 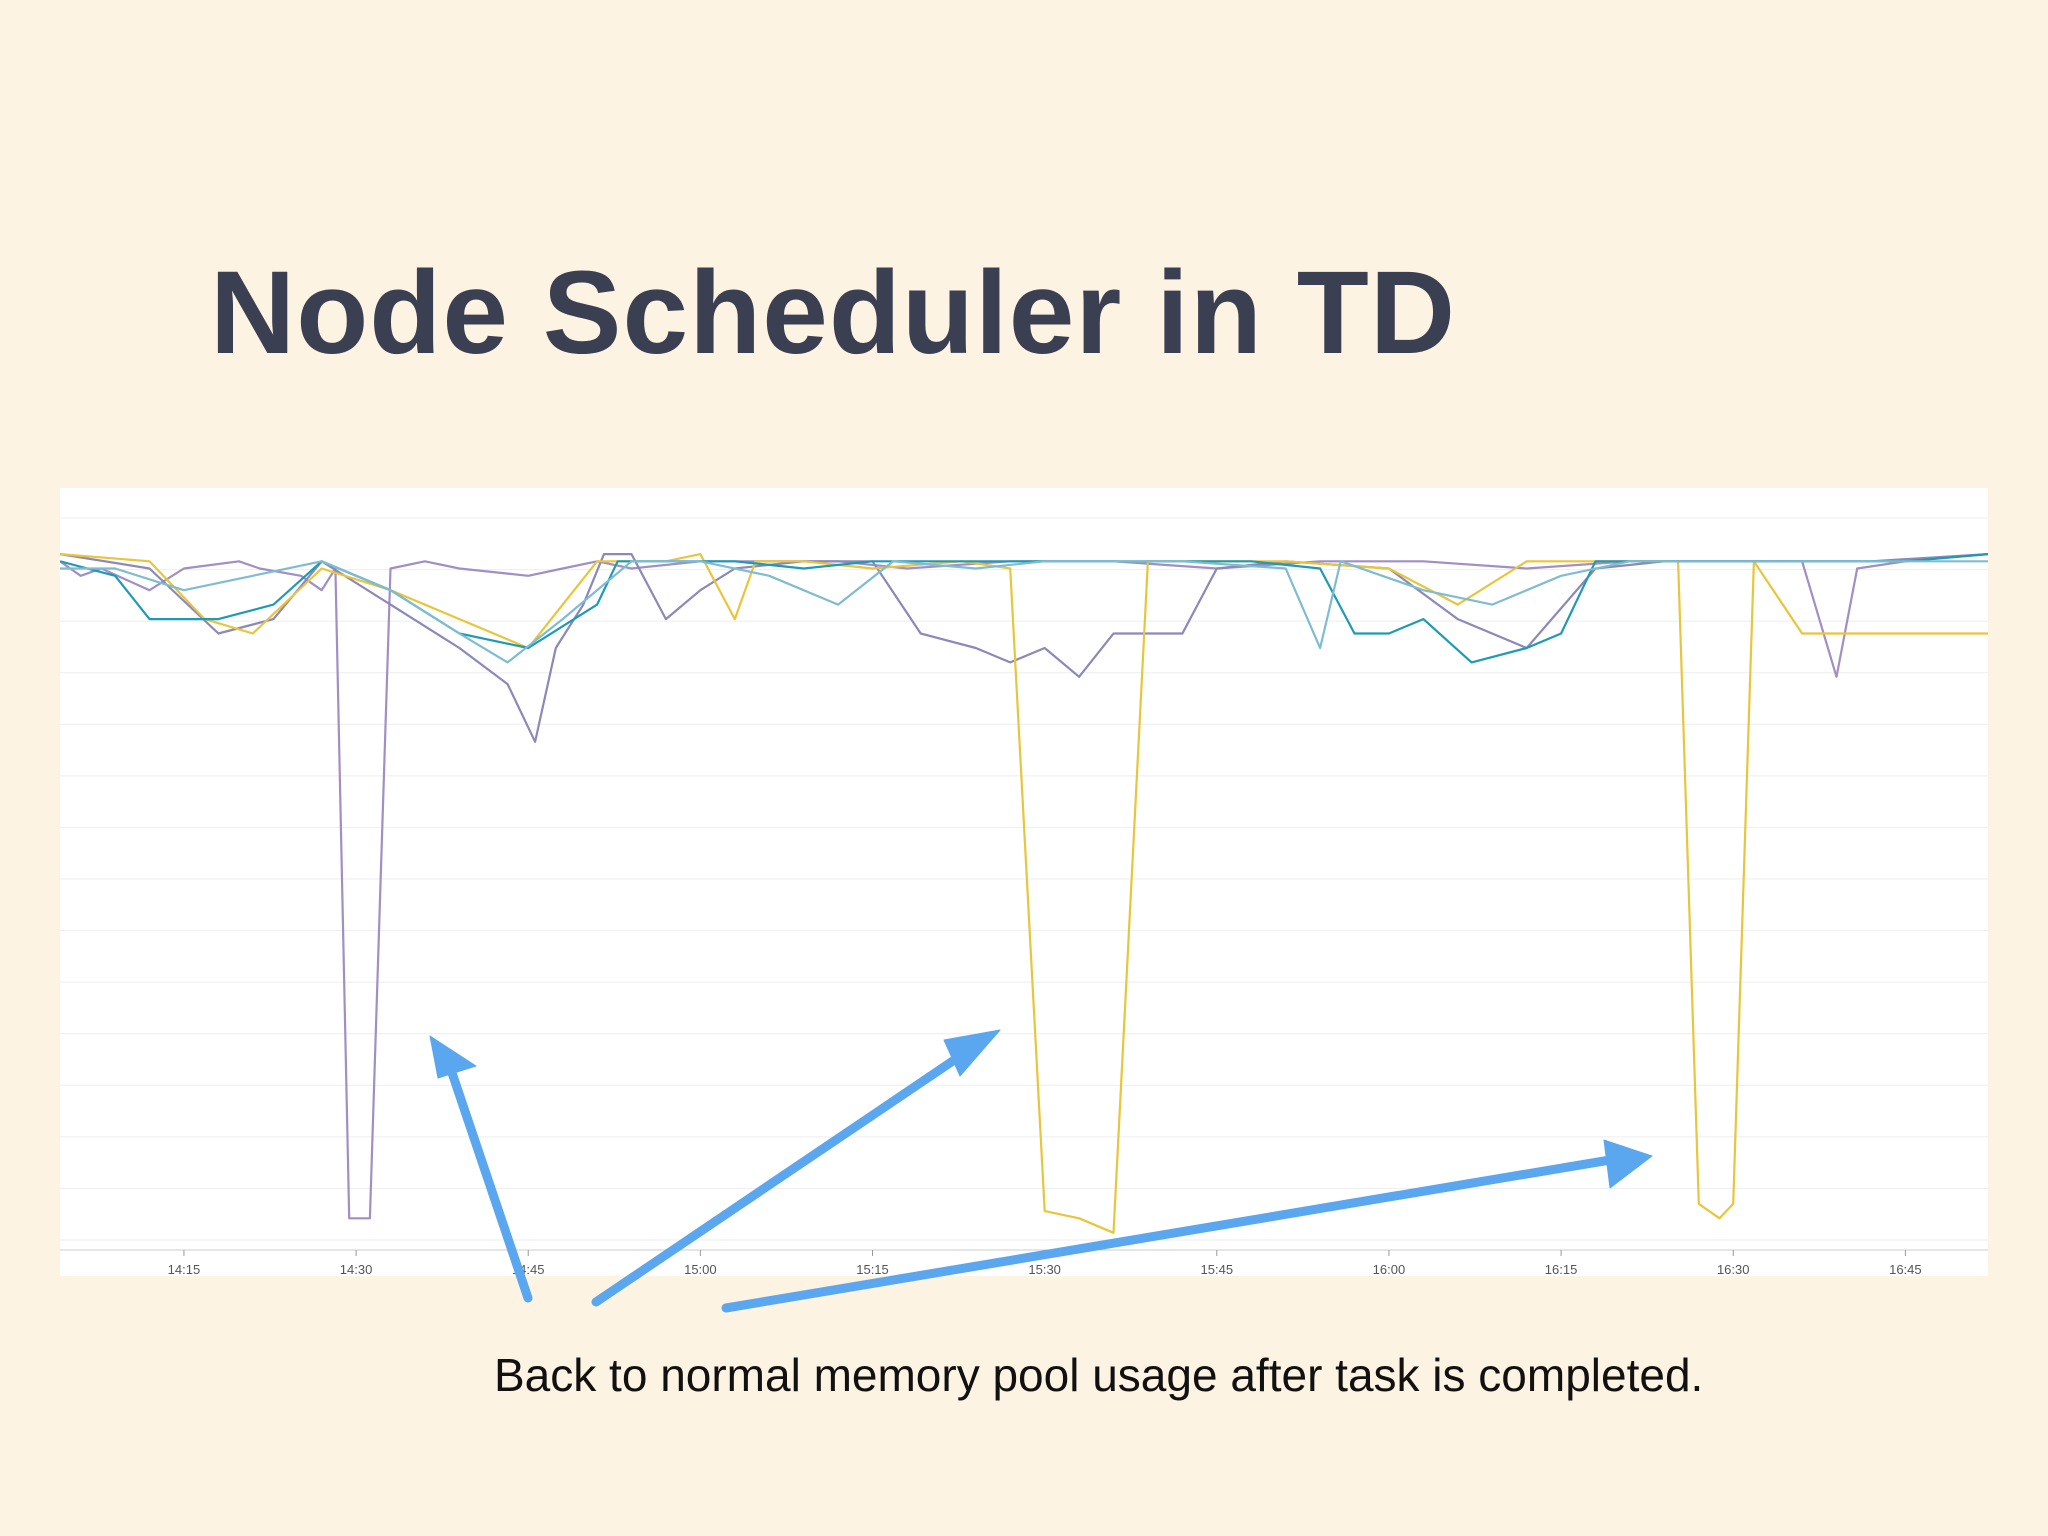 What do you see at coordinates (833, 313) in the screenshot?
I see `slide-title: Node Scheduler in TD` at bounding box center [833, 313].